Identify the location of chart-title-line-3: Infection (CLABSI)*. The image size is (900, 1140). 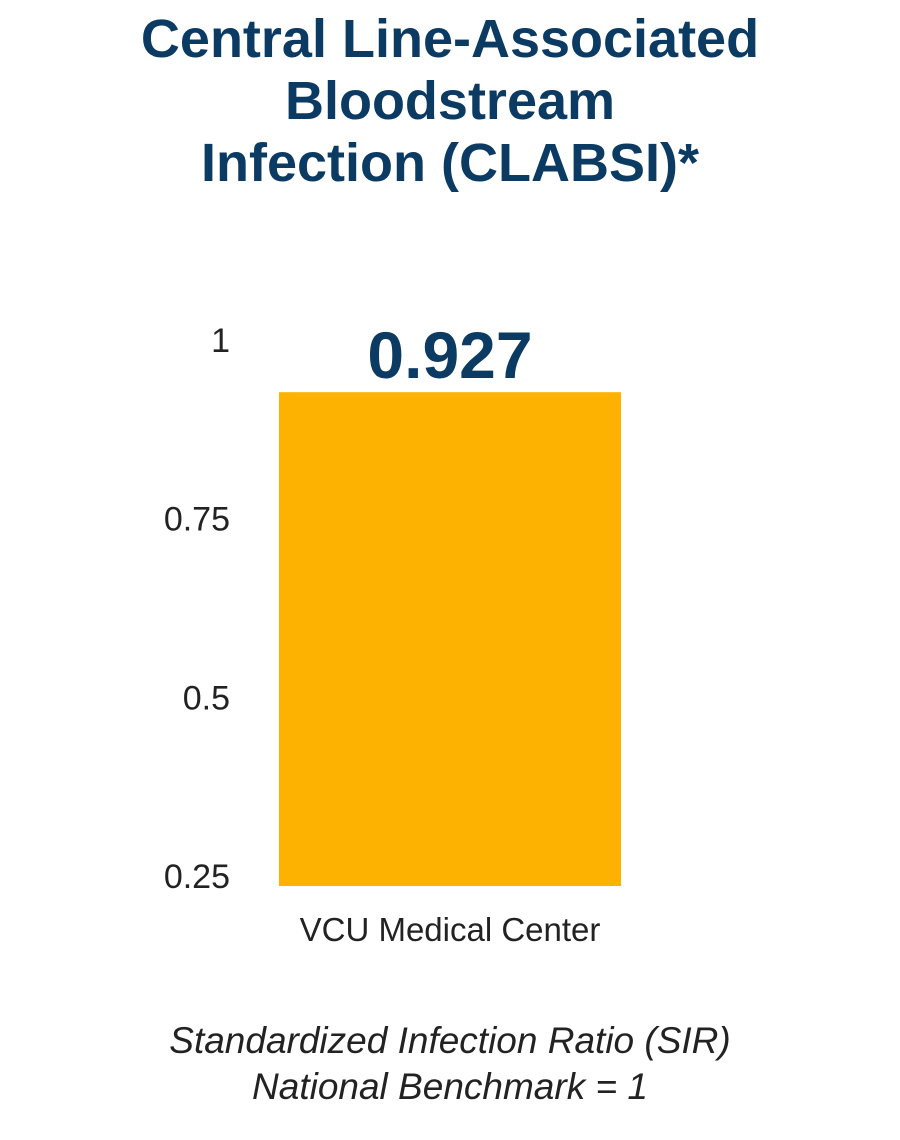
(450, 163).